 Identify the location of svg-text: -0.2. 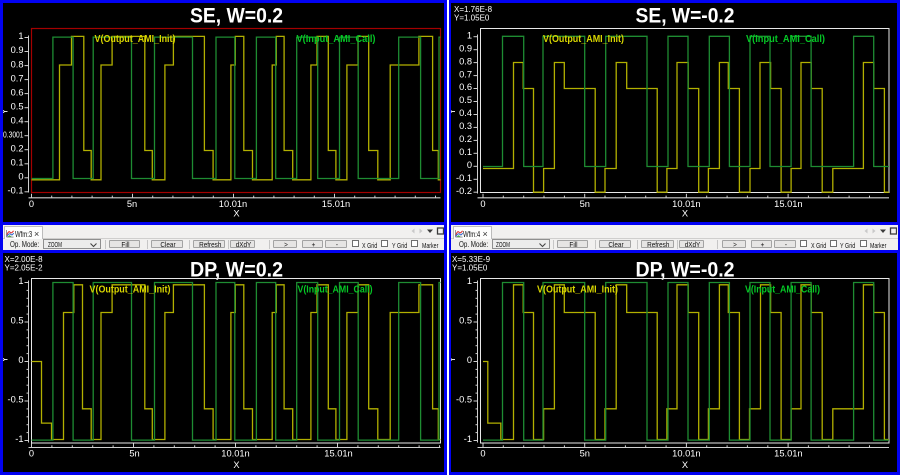
(464, 190).